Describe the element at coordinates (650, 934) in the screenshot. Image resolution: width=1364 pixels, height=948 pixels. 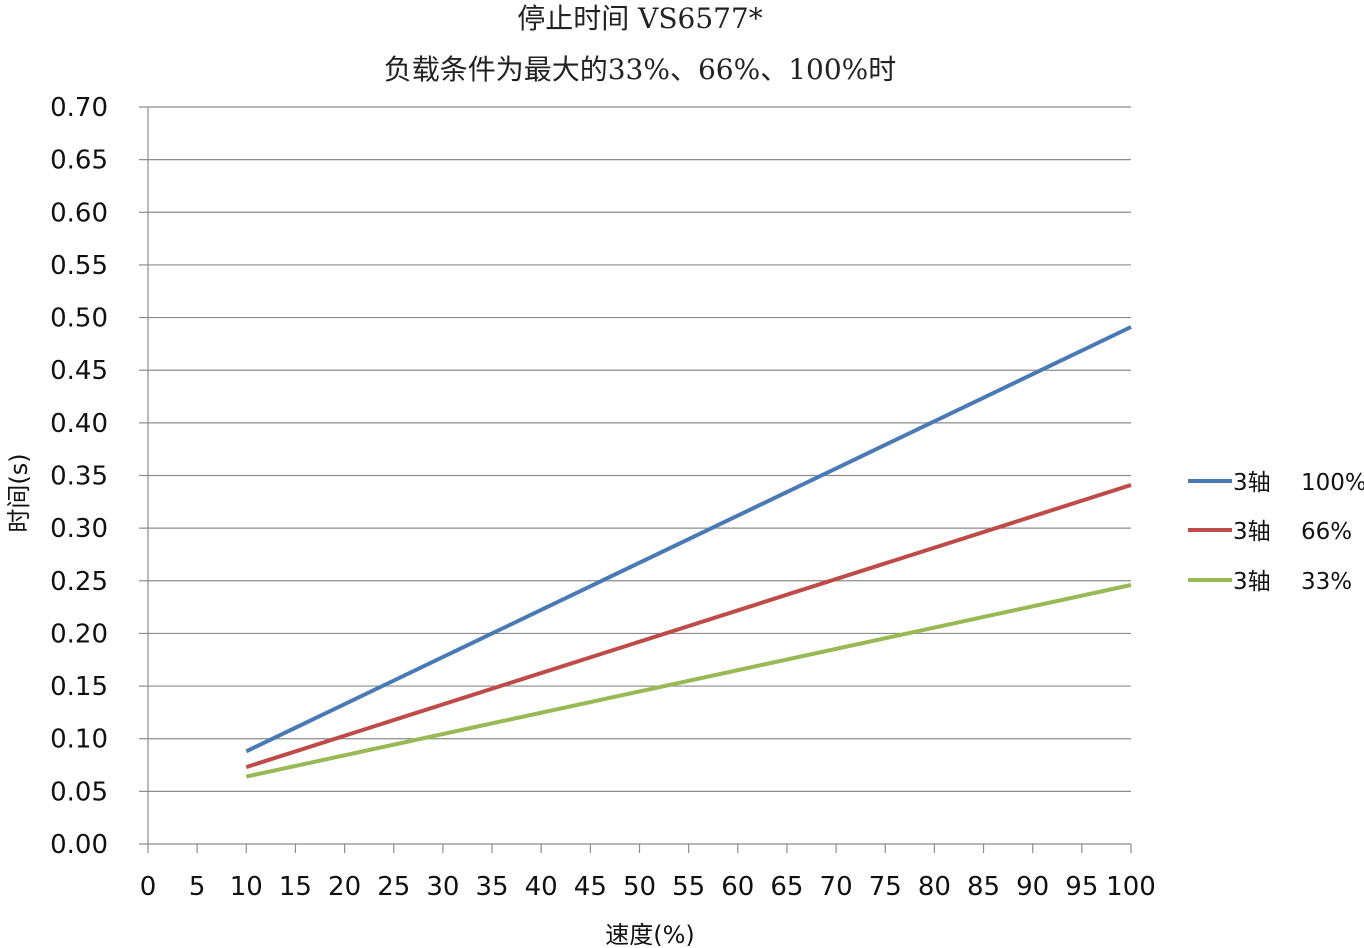
I see `x-axis-label: 速度(%)` at that location.